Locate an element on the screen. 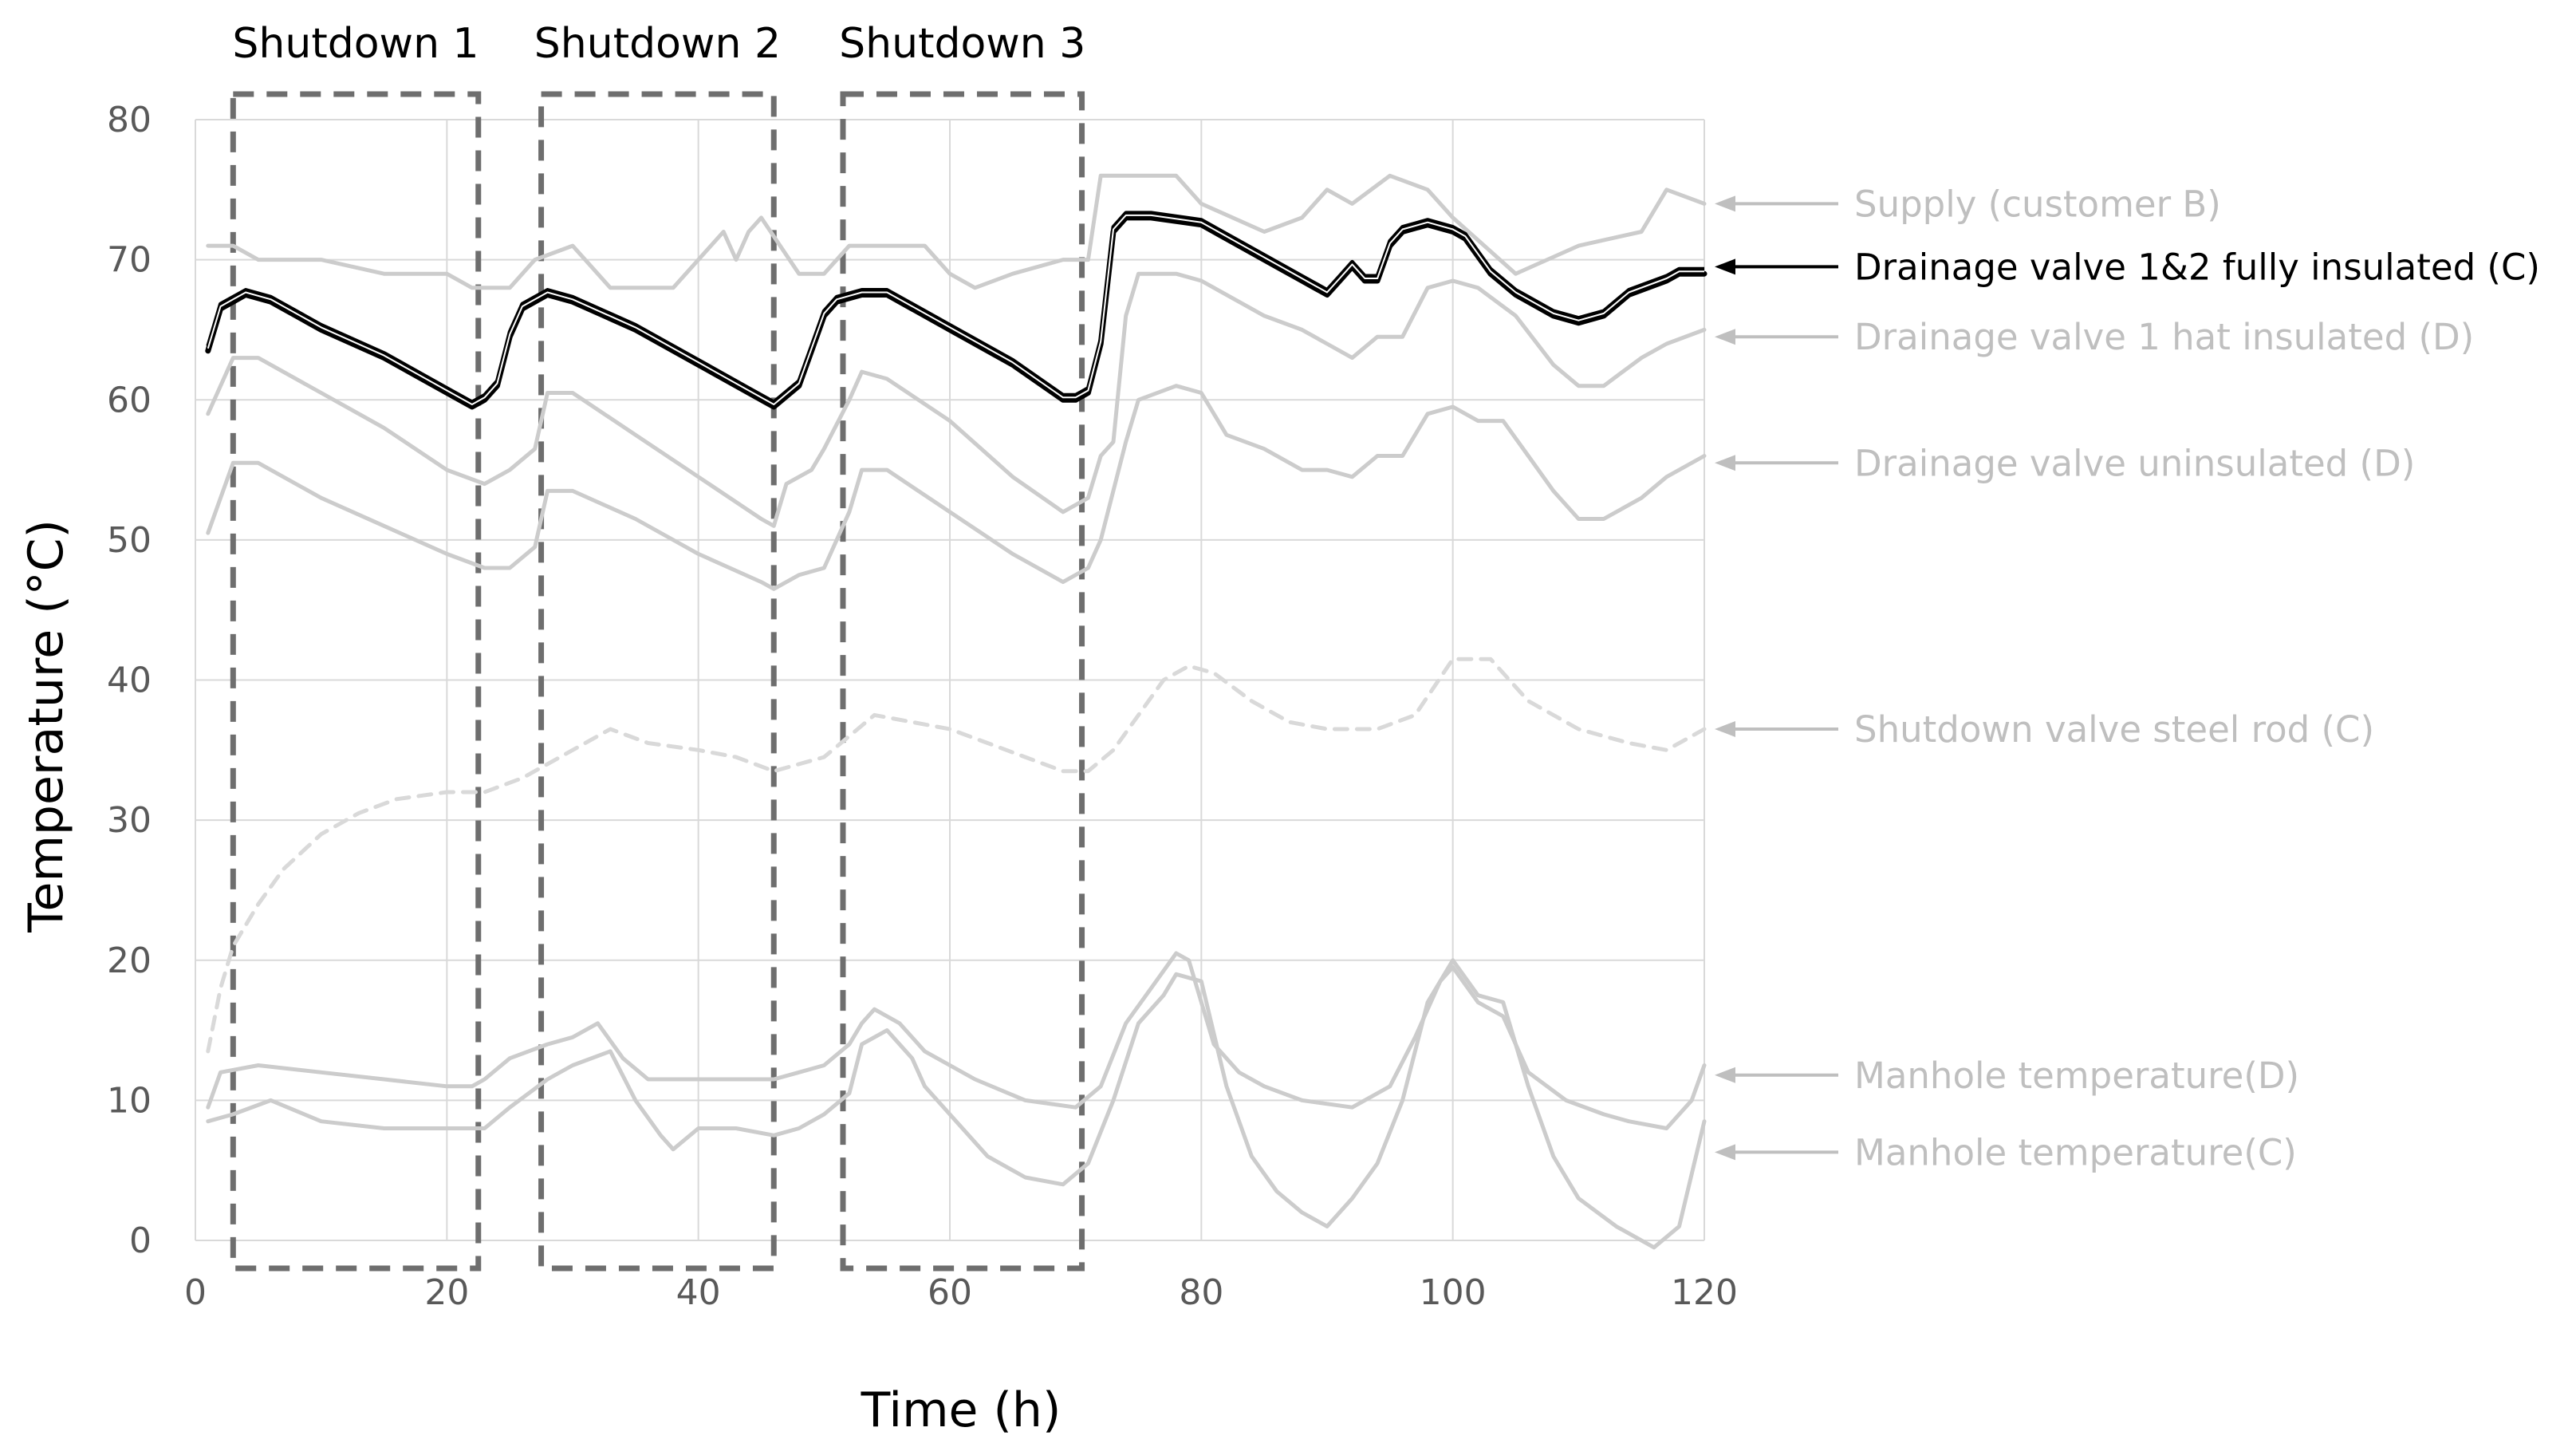  shutdown-label: Shutdown 2 is located at coordinates (657, 44).